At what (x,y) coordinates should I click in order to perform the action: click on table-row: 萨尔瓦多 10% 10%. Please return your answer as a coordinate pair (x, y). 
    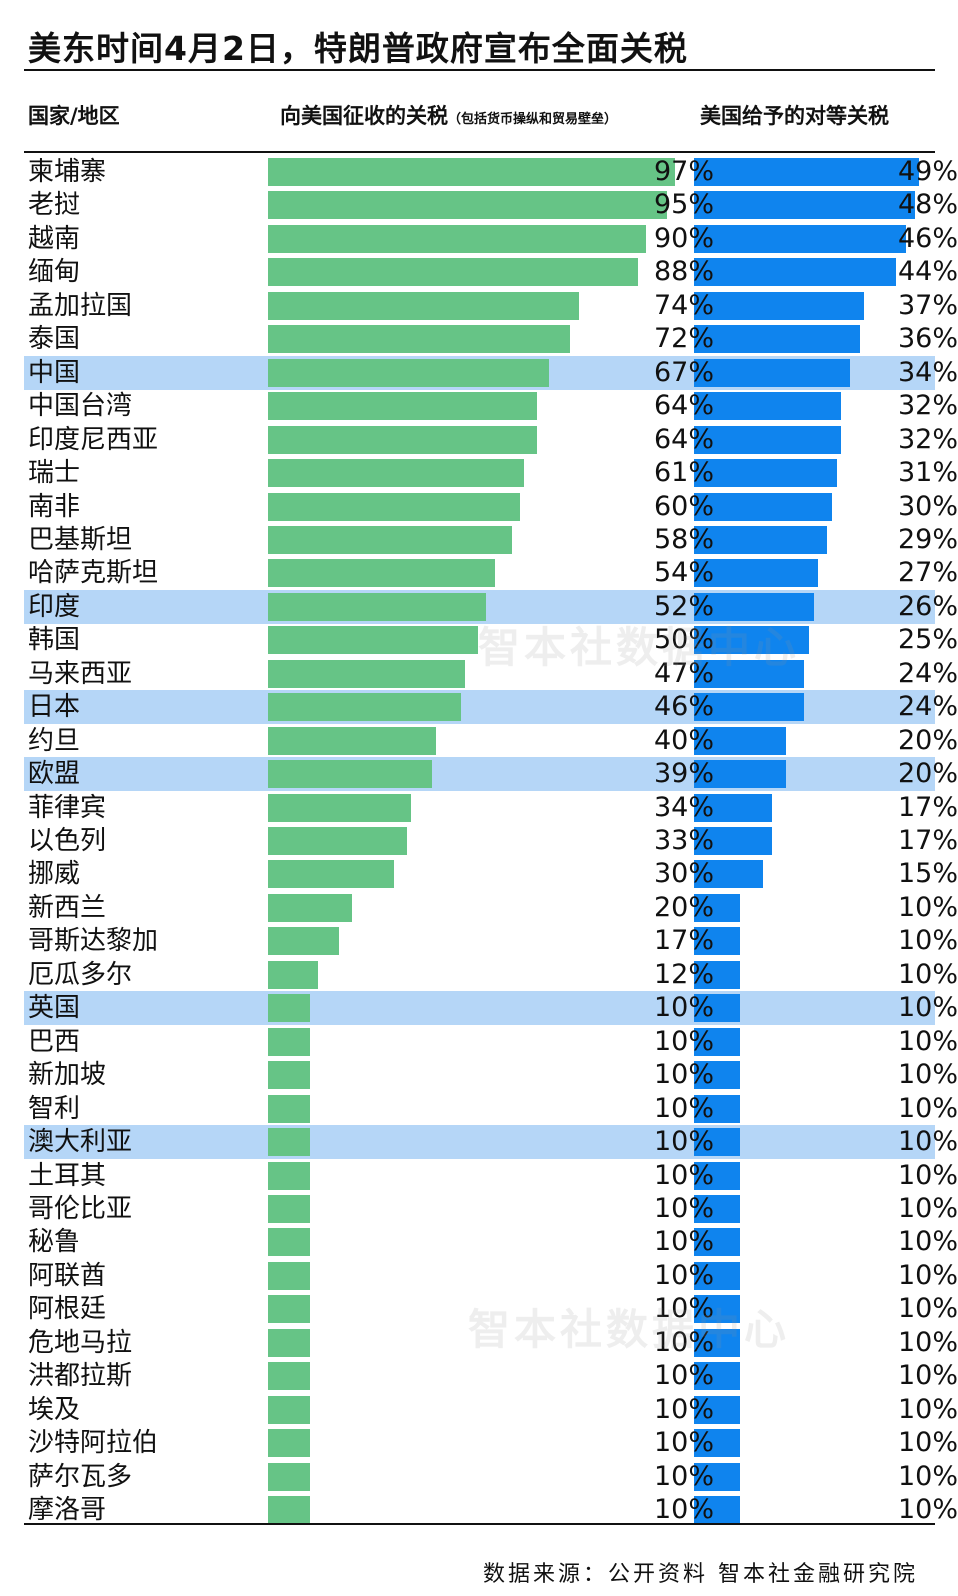
    Looking at the image, I should click on (491, 1477).